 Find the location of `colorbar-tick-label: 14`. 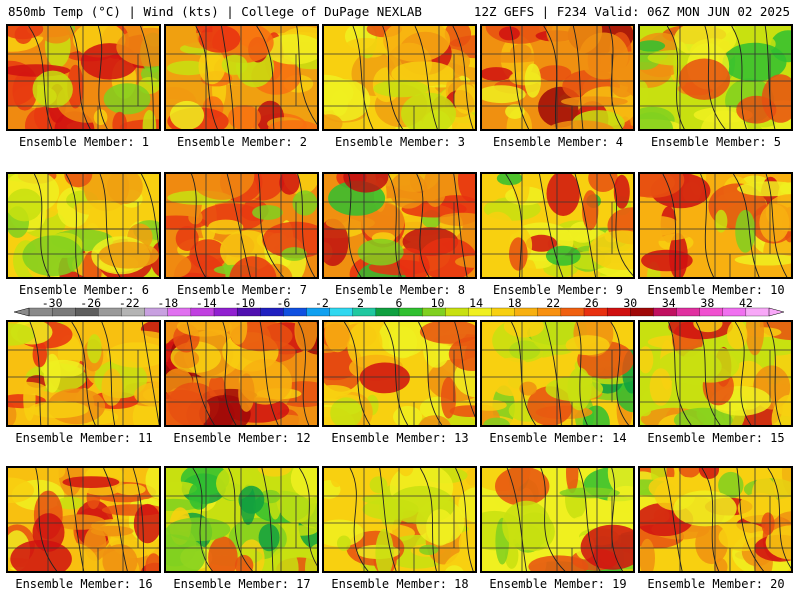

colorbar-tick-label: 14 is located at coordinates (476, 303).